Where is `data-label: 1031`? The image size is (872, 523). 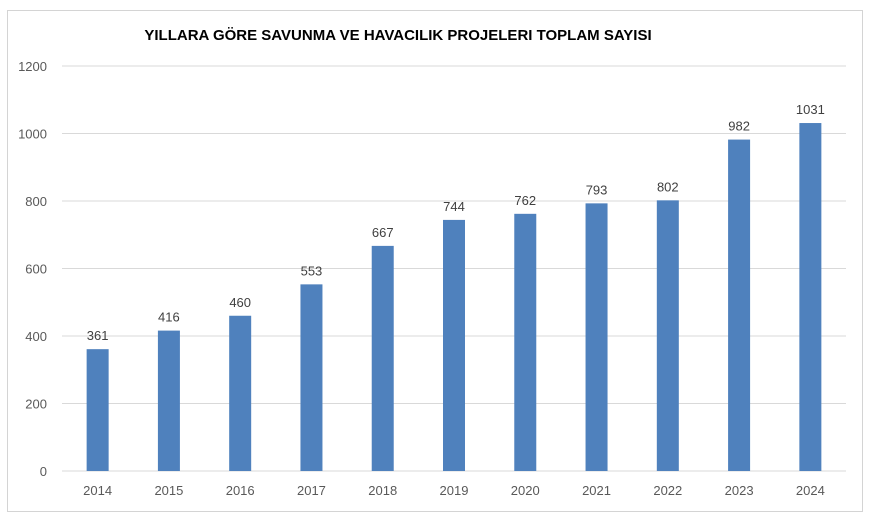
data-label: 1031 is located at coordinates (810, 109).